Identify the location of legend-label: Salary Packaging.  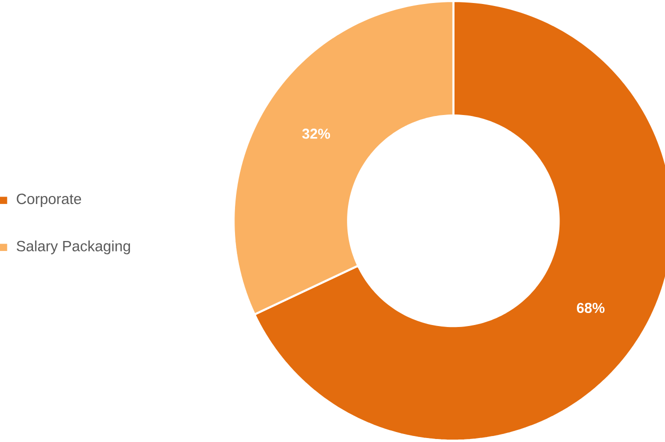
(73, 247).